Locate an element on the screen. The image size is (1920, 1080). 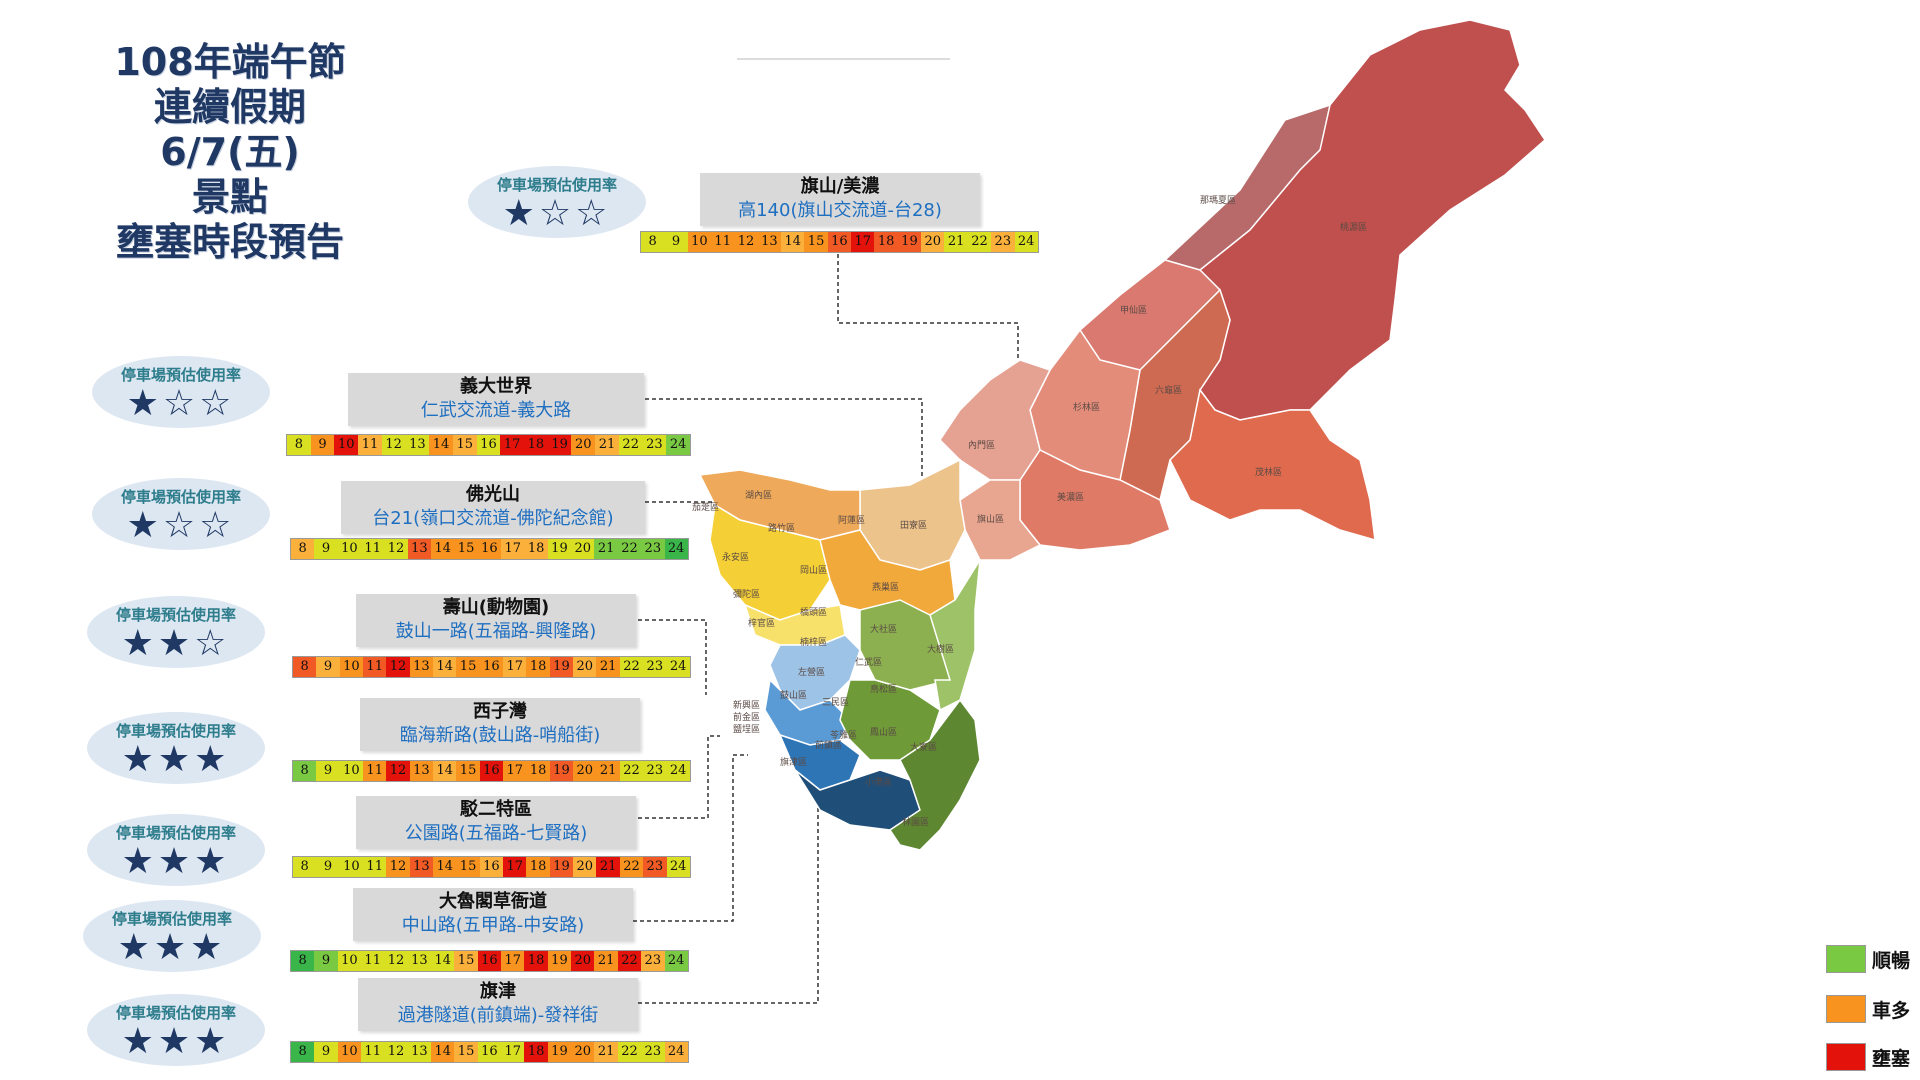
svg-text: 大樹區 is located at coordinates (940, 649).